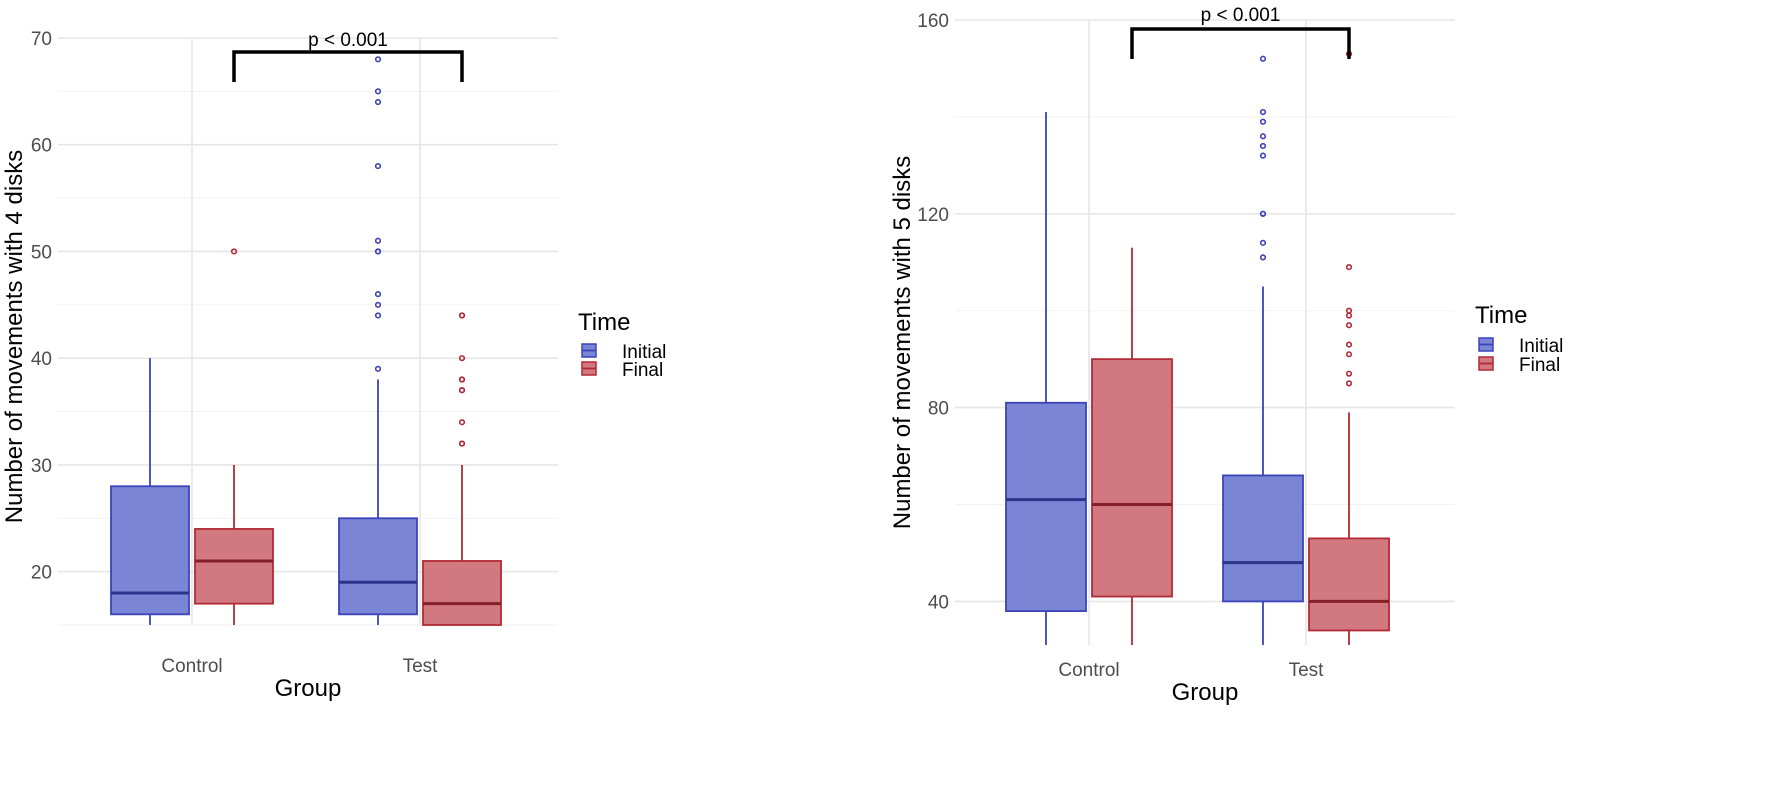 The image size is (1772, 804). I want to click on y-tick-label: 120, so click(933, 215).